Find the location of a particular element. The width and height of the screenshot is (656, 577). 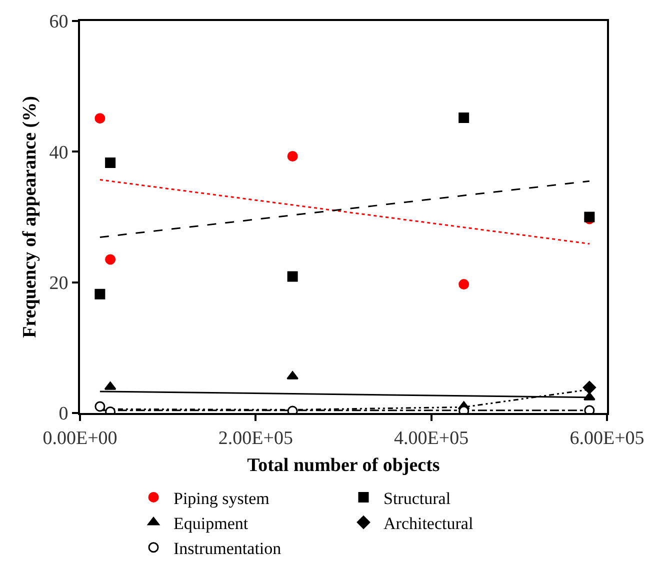

y-axis-title: Frequency of appearance (%) is located at coordinates (30, 217).